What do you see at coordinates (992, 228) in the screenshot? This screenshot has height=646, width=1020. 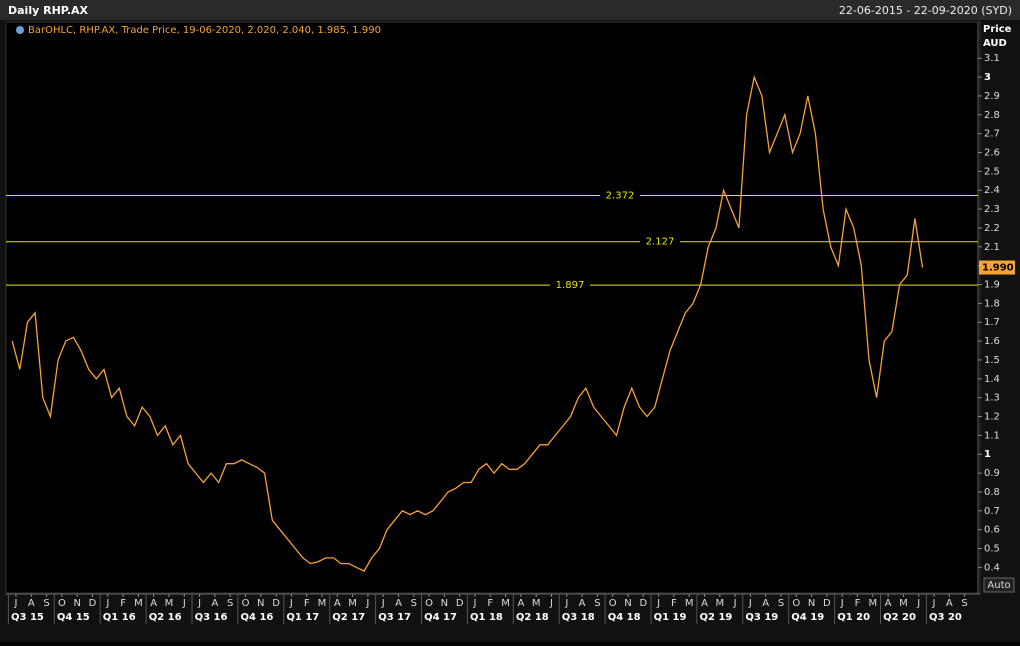 I see `y-tick-label: 2.2` at bounding box center [992, 228].